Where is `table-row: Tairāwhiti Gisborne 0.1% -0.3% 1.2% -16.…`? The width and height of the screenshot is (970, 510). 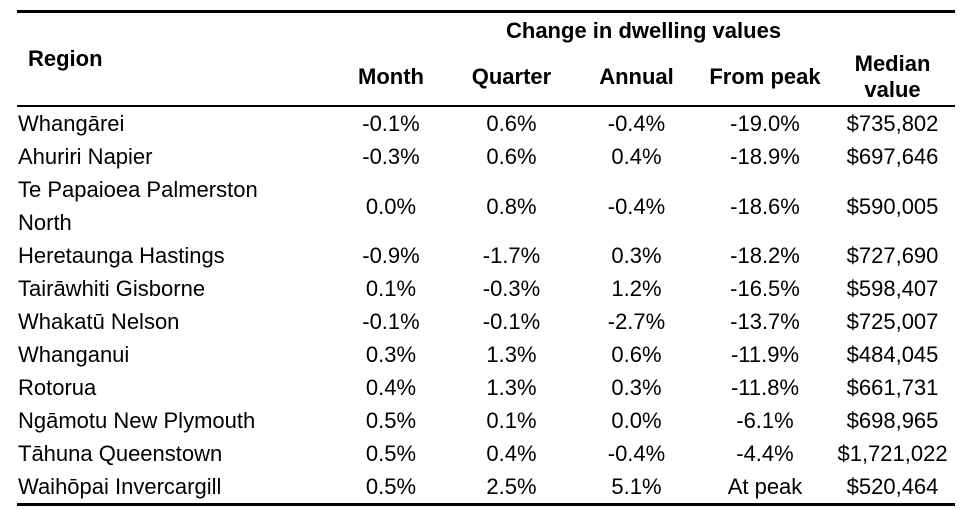
table-row: Tairāwhiti Gisborne 0.1% -0.3% 1.2% -16.… is located at coordinates (486, 288).